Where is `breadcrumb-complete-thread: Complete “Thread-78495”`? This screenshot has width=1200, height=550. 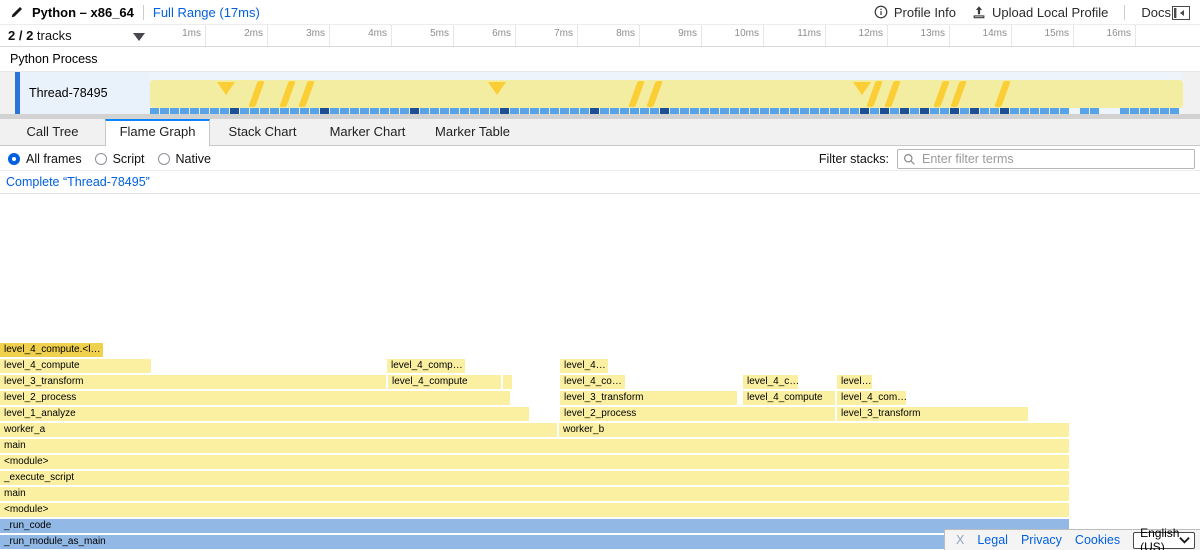
breadcrumb-complete-thread: Complete “Thread-78495” is located at coordinates (78, 182).